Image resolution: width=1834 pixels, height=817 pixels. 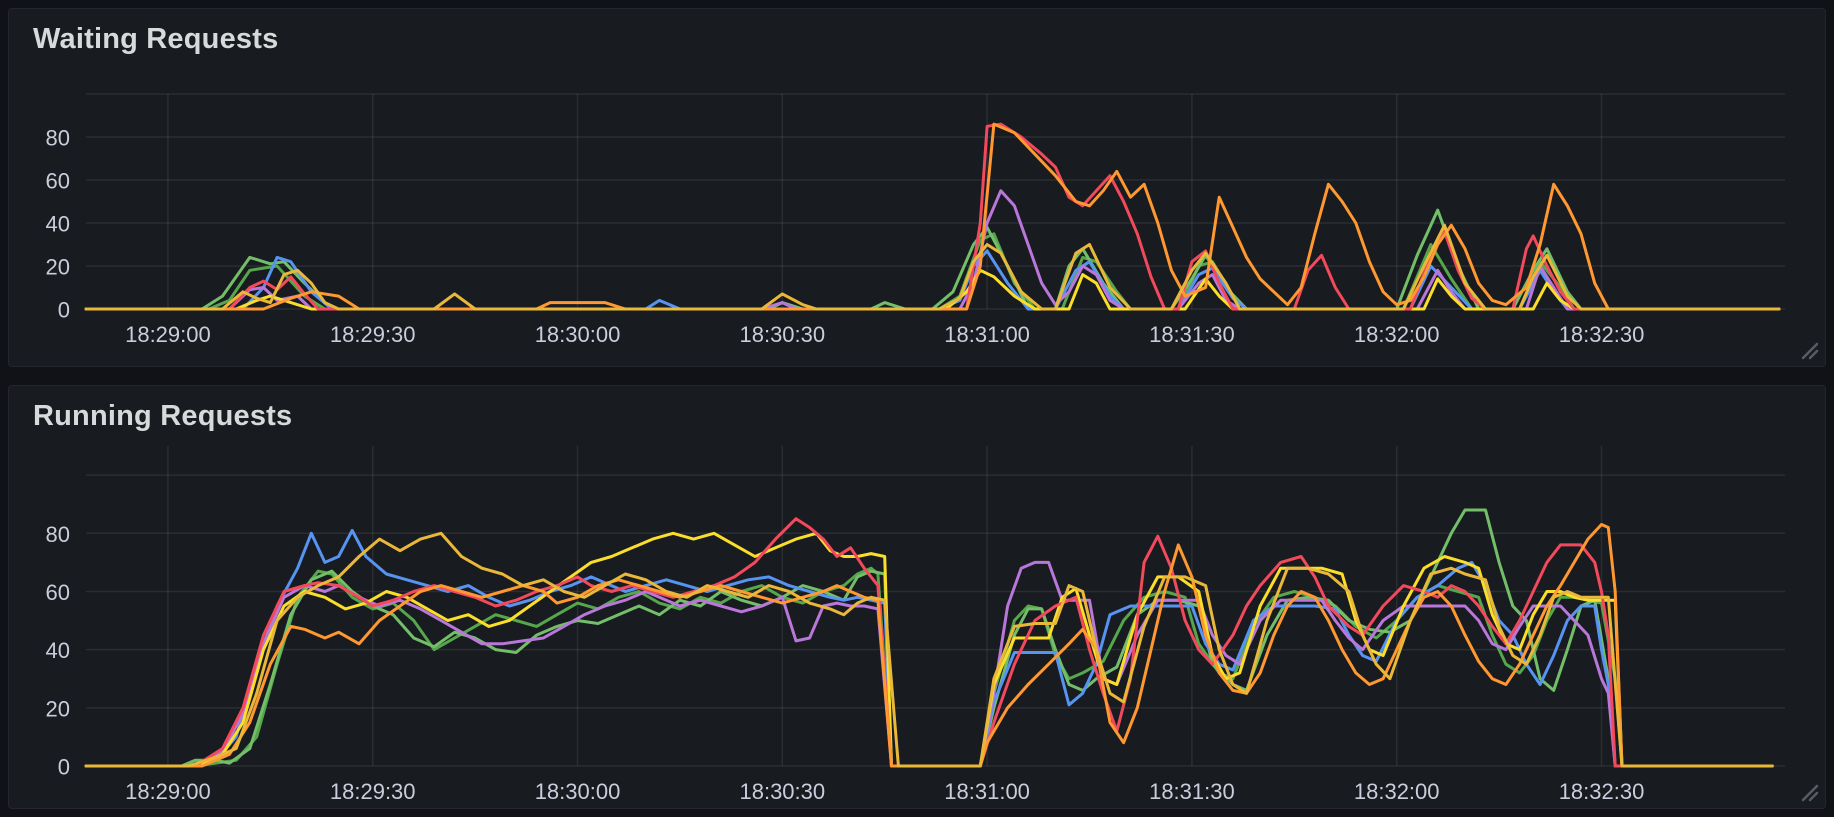 I want to click on panel-title-running-requests: Running Requests, so click(x=163, y=416).